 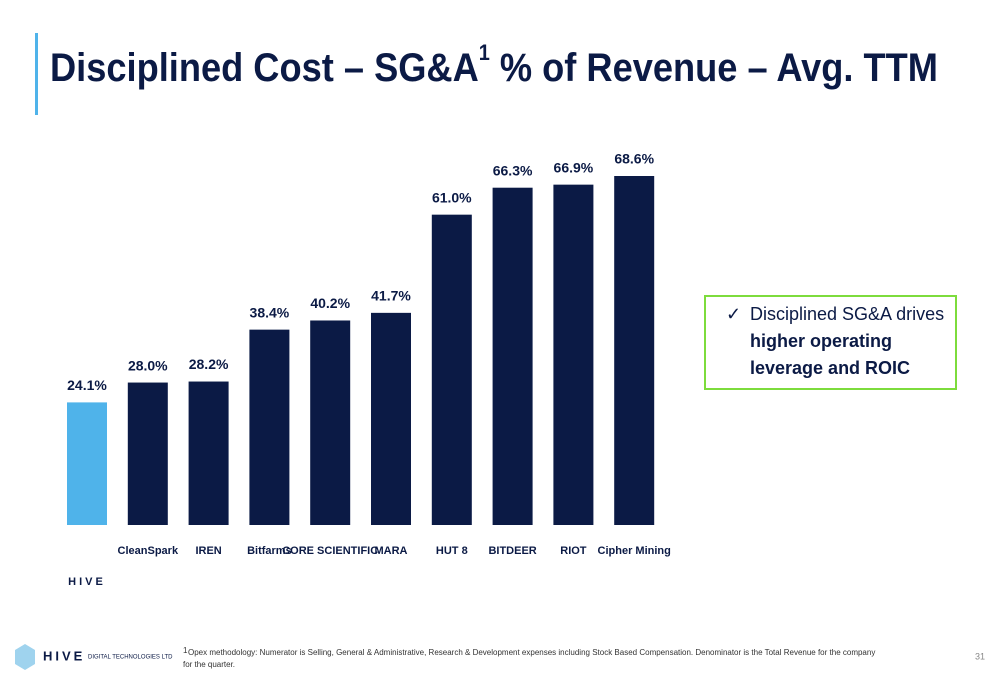 I want to click on value-label: 68.6%, so click(x=634, y=159).